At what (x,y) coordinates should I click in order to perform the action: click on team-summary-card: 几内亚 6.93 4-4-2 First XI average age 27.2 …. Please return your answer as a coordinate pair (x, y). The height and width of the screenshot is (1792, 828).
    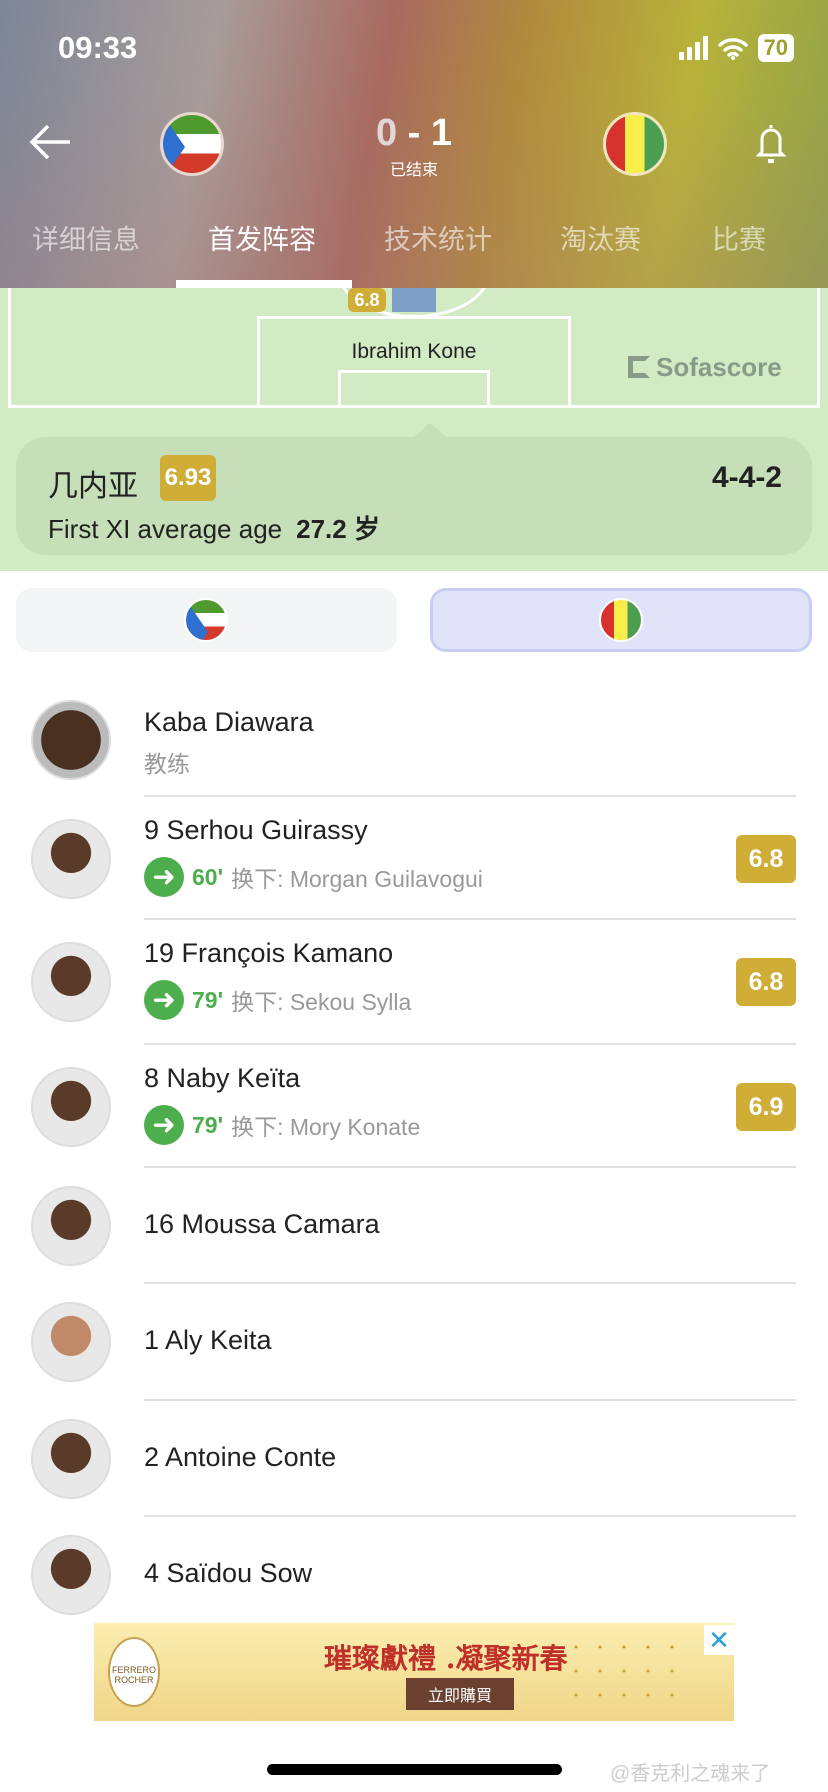
    Looking at the image, I should click on (414, 489).